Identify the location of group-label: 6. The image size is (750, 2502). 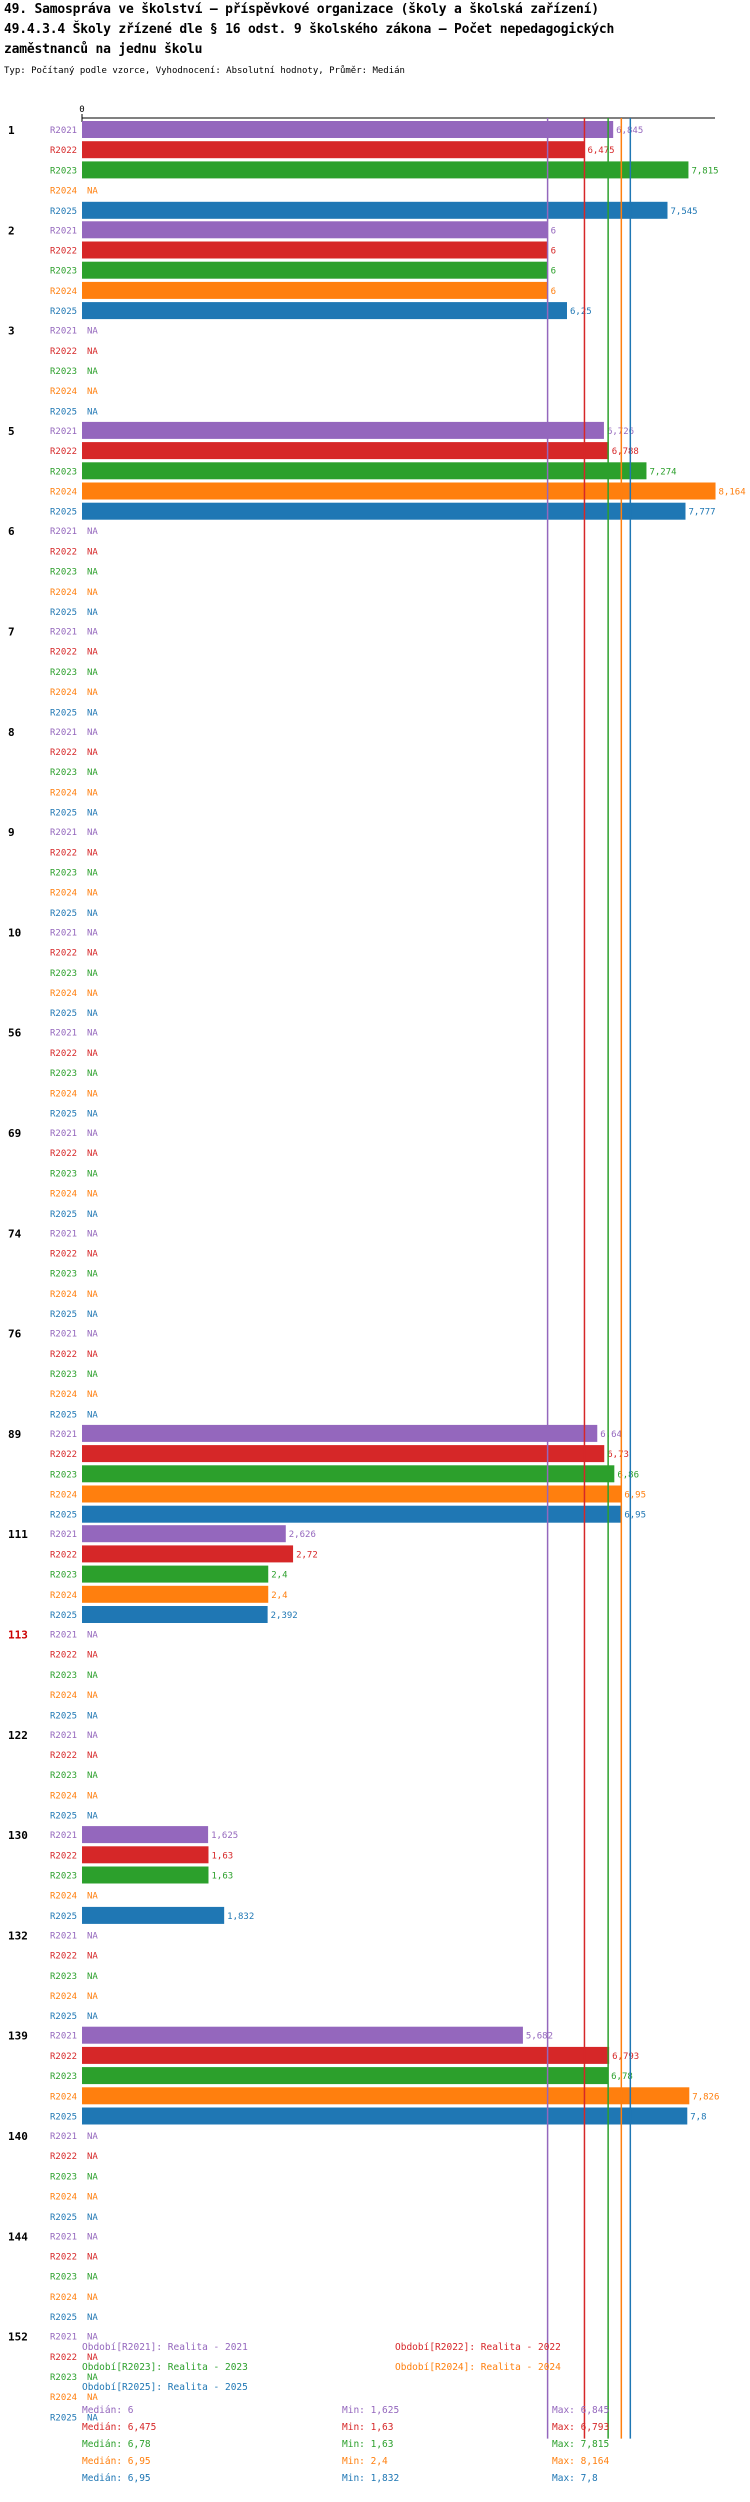
(11, 531).